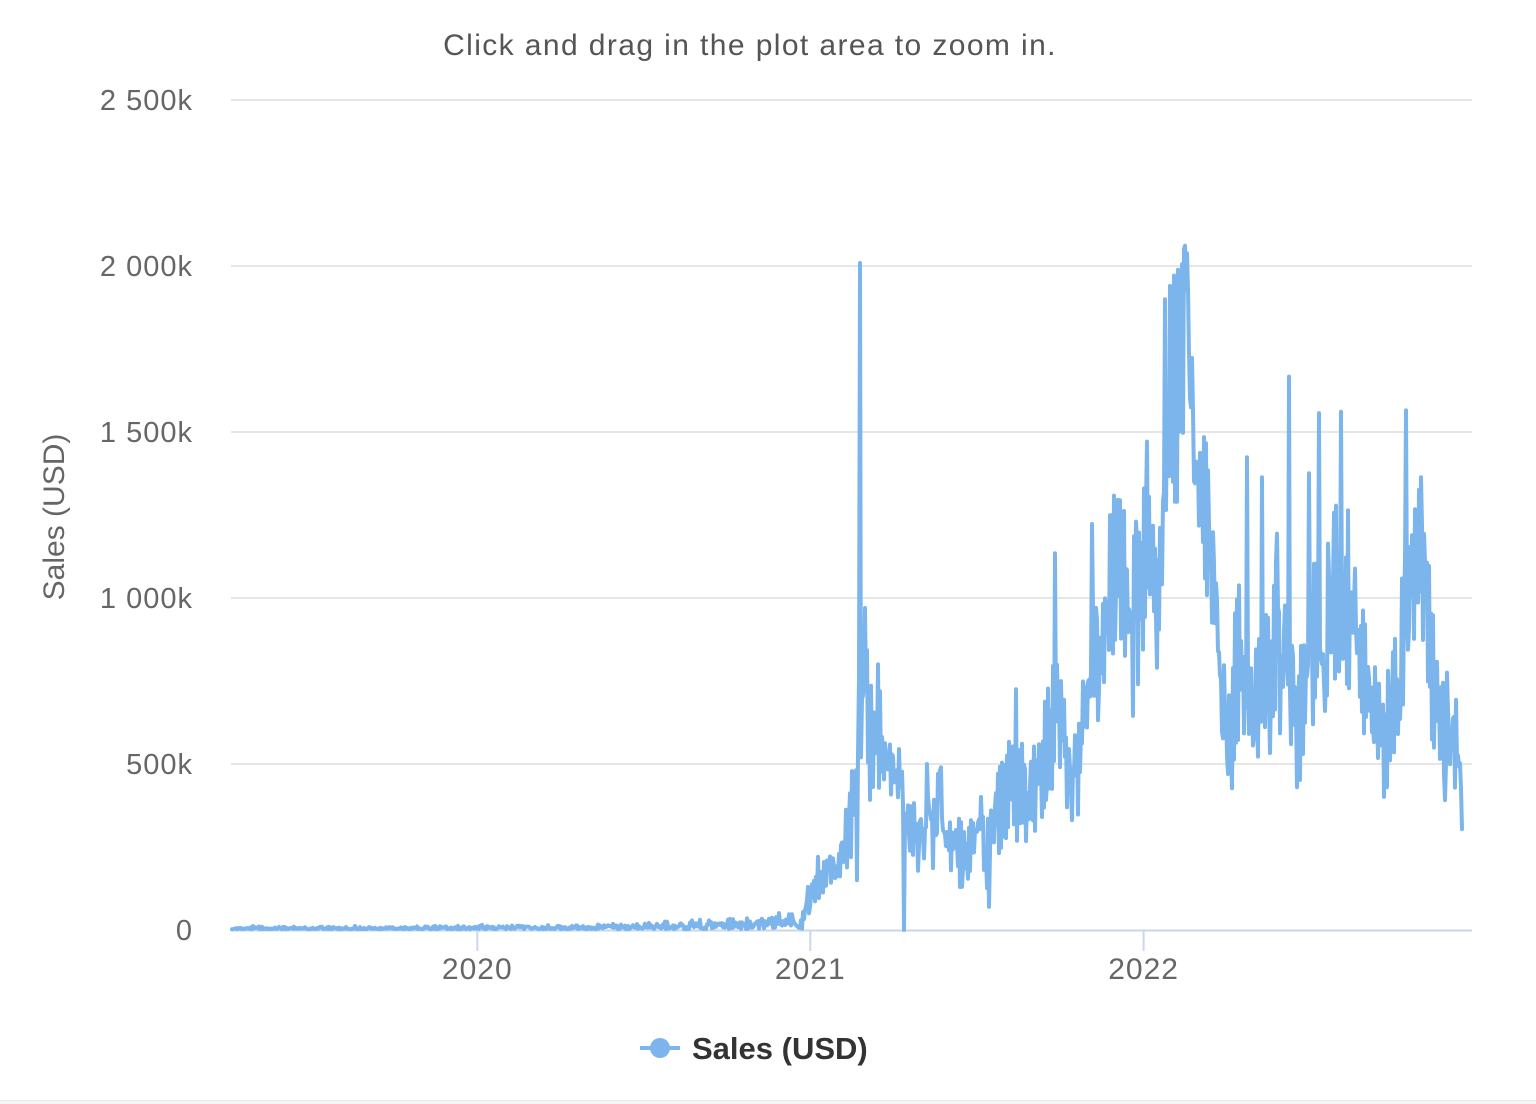 Image resolution: width=1536 pixels, height=1104 pixels. Describe the element at coordinates (146, 599) in the screenshot. I see `svg-text: 1 000k` at that location.